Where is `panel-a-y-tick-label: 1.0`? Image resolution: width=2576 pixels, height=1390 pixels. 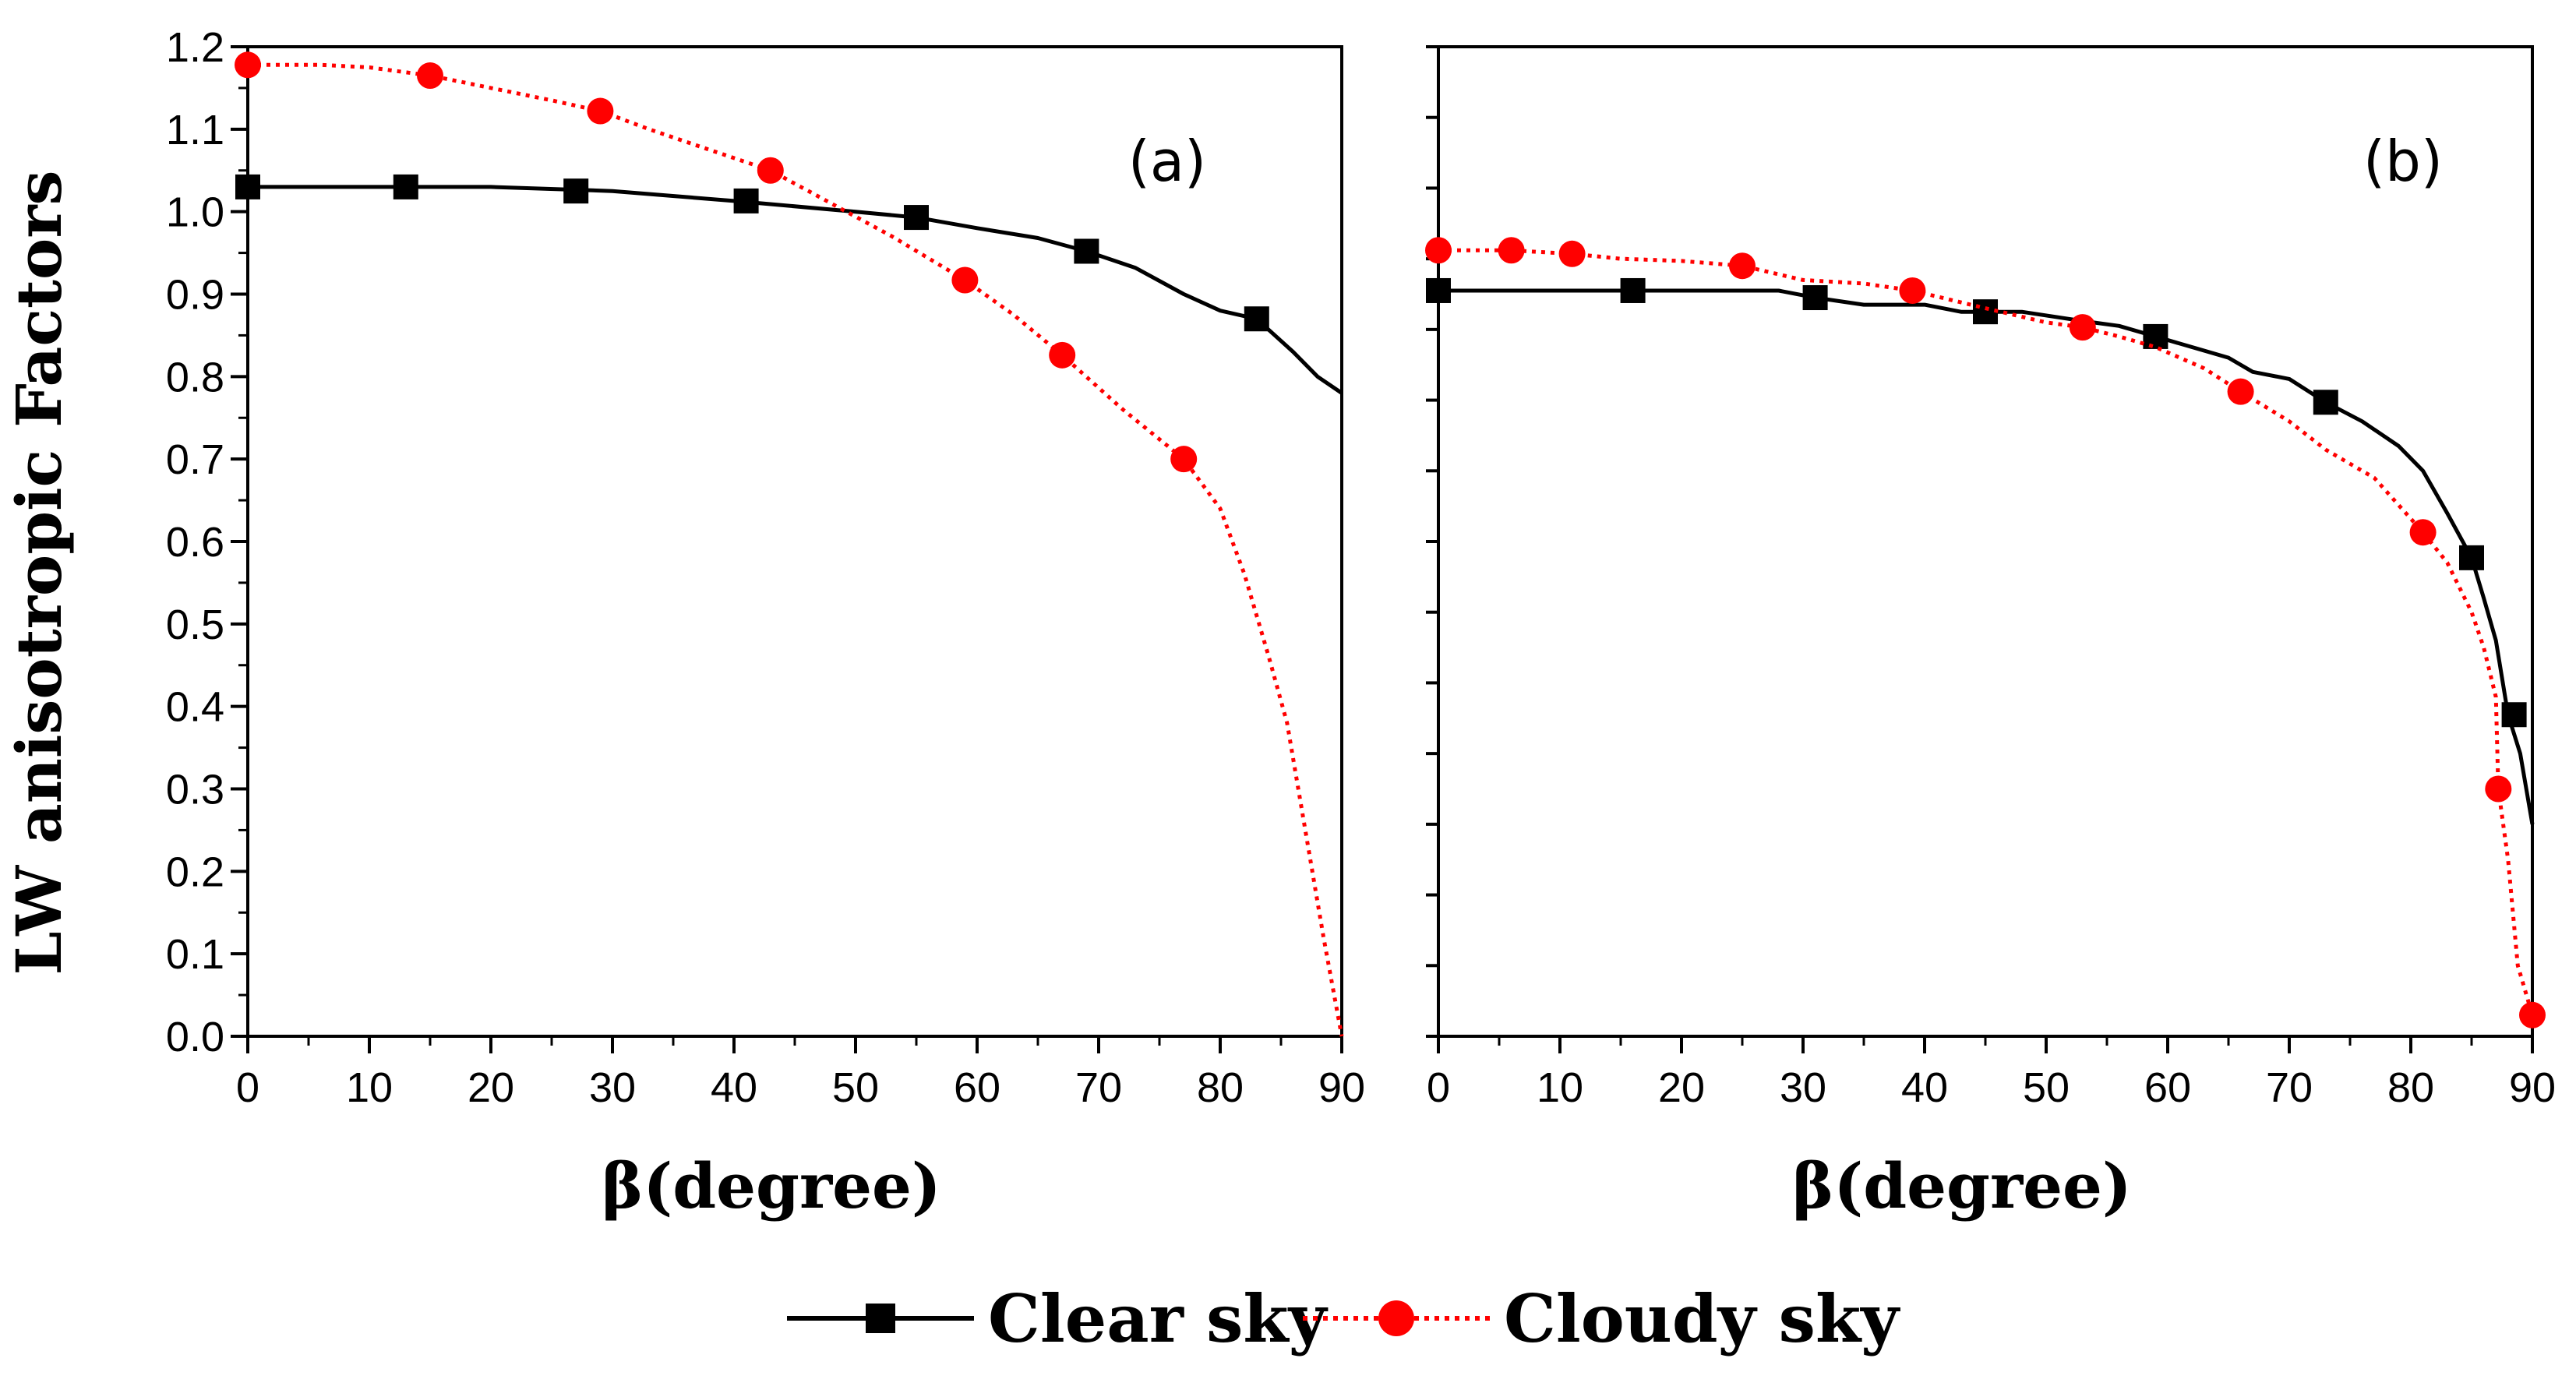
panel-a-y-tick-label: 1.0 is located at coordinates (195, 212).